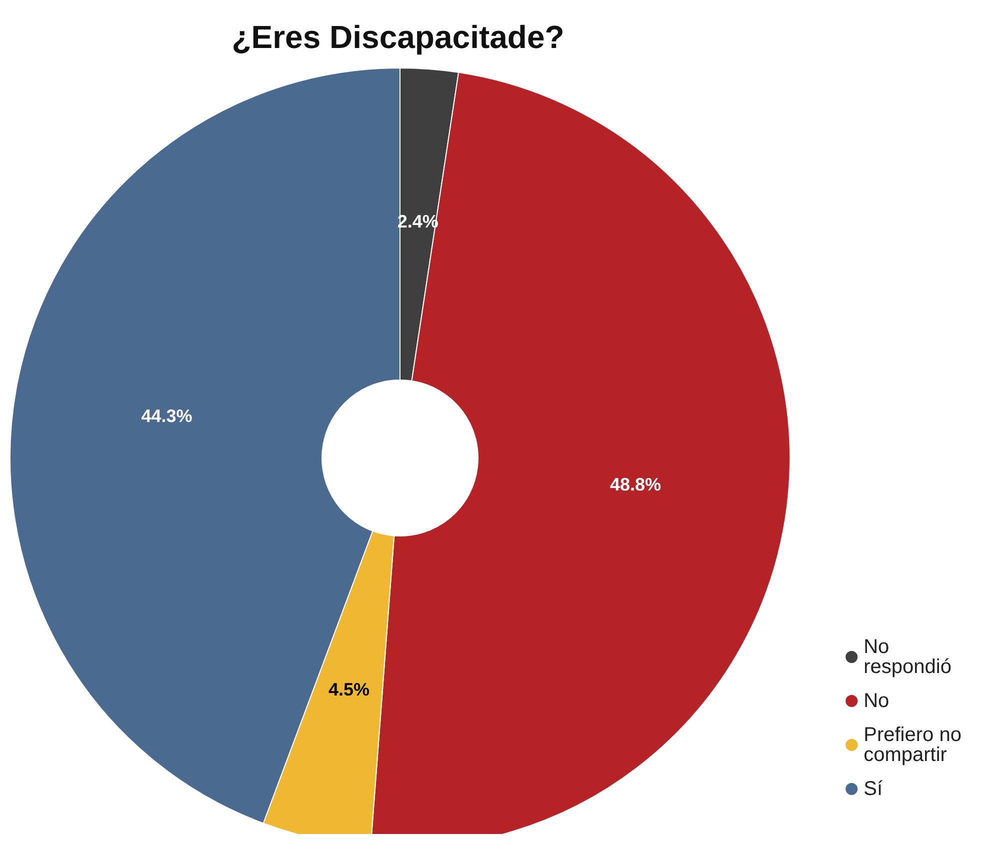  I want to click on legend-label: Sí, so click(873, 789).